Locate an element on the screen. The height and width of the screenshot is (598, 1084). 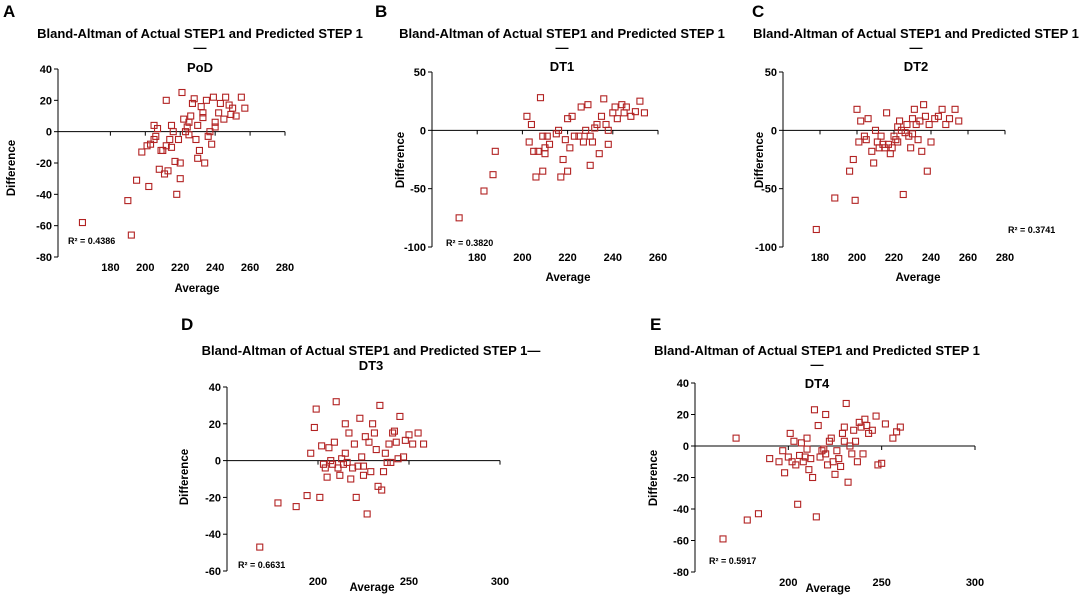
panel-a-ytick-label: -60 is located at coordinates (44, 227).